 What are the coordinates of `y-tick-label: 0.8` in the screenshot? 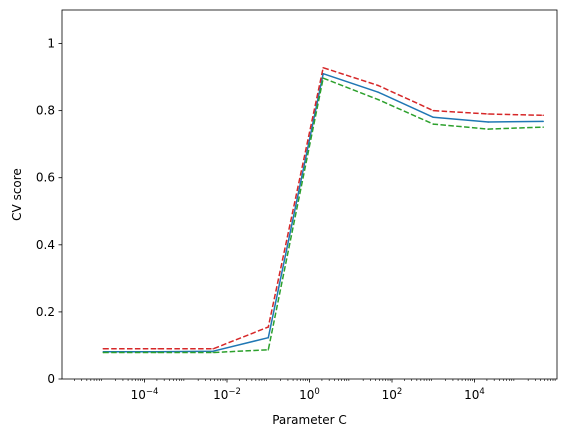 It's located at (45, 111).